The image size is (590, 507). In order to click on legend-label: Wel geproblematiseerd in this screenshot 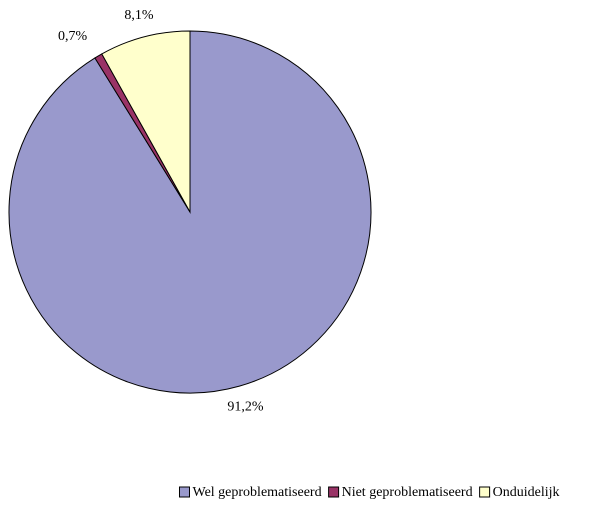, I will do `click(256, 492)`.